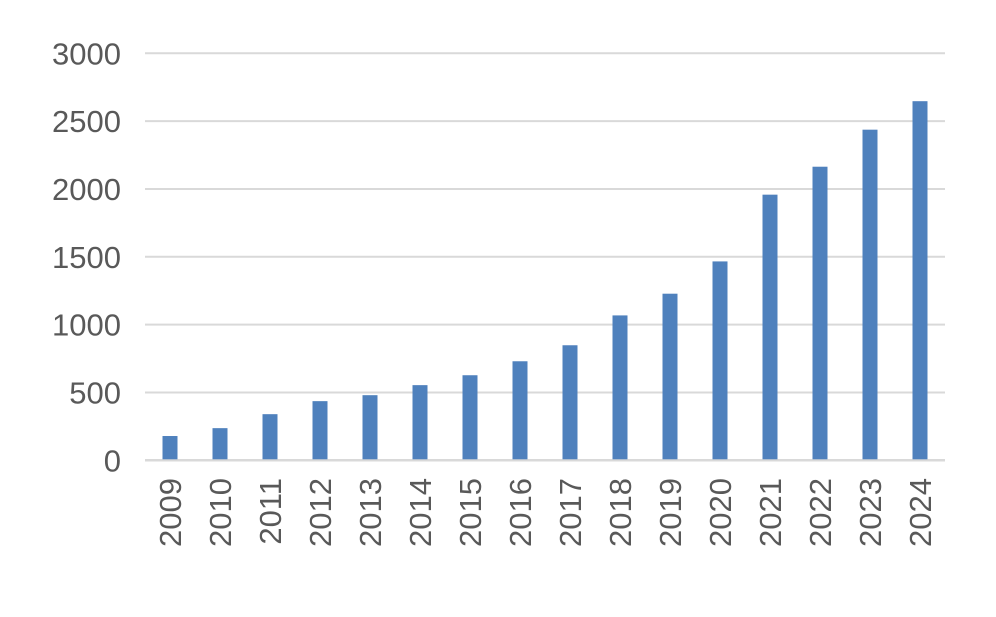  Describe the element at coordinates (86, 53) in the screenshot. I see `y-tick-label: 3000` at that location.